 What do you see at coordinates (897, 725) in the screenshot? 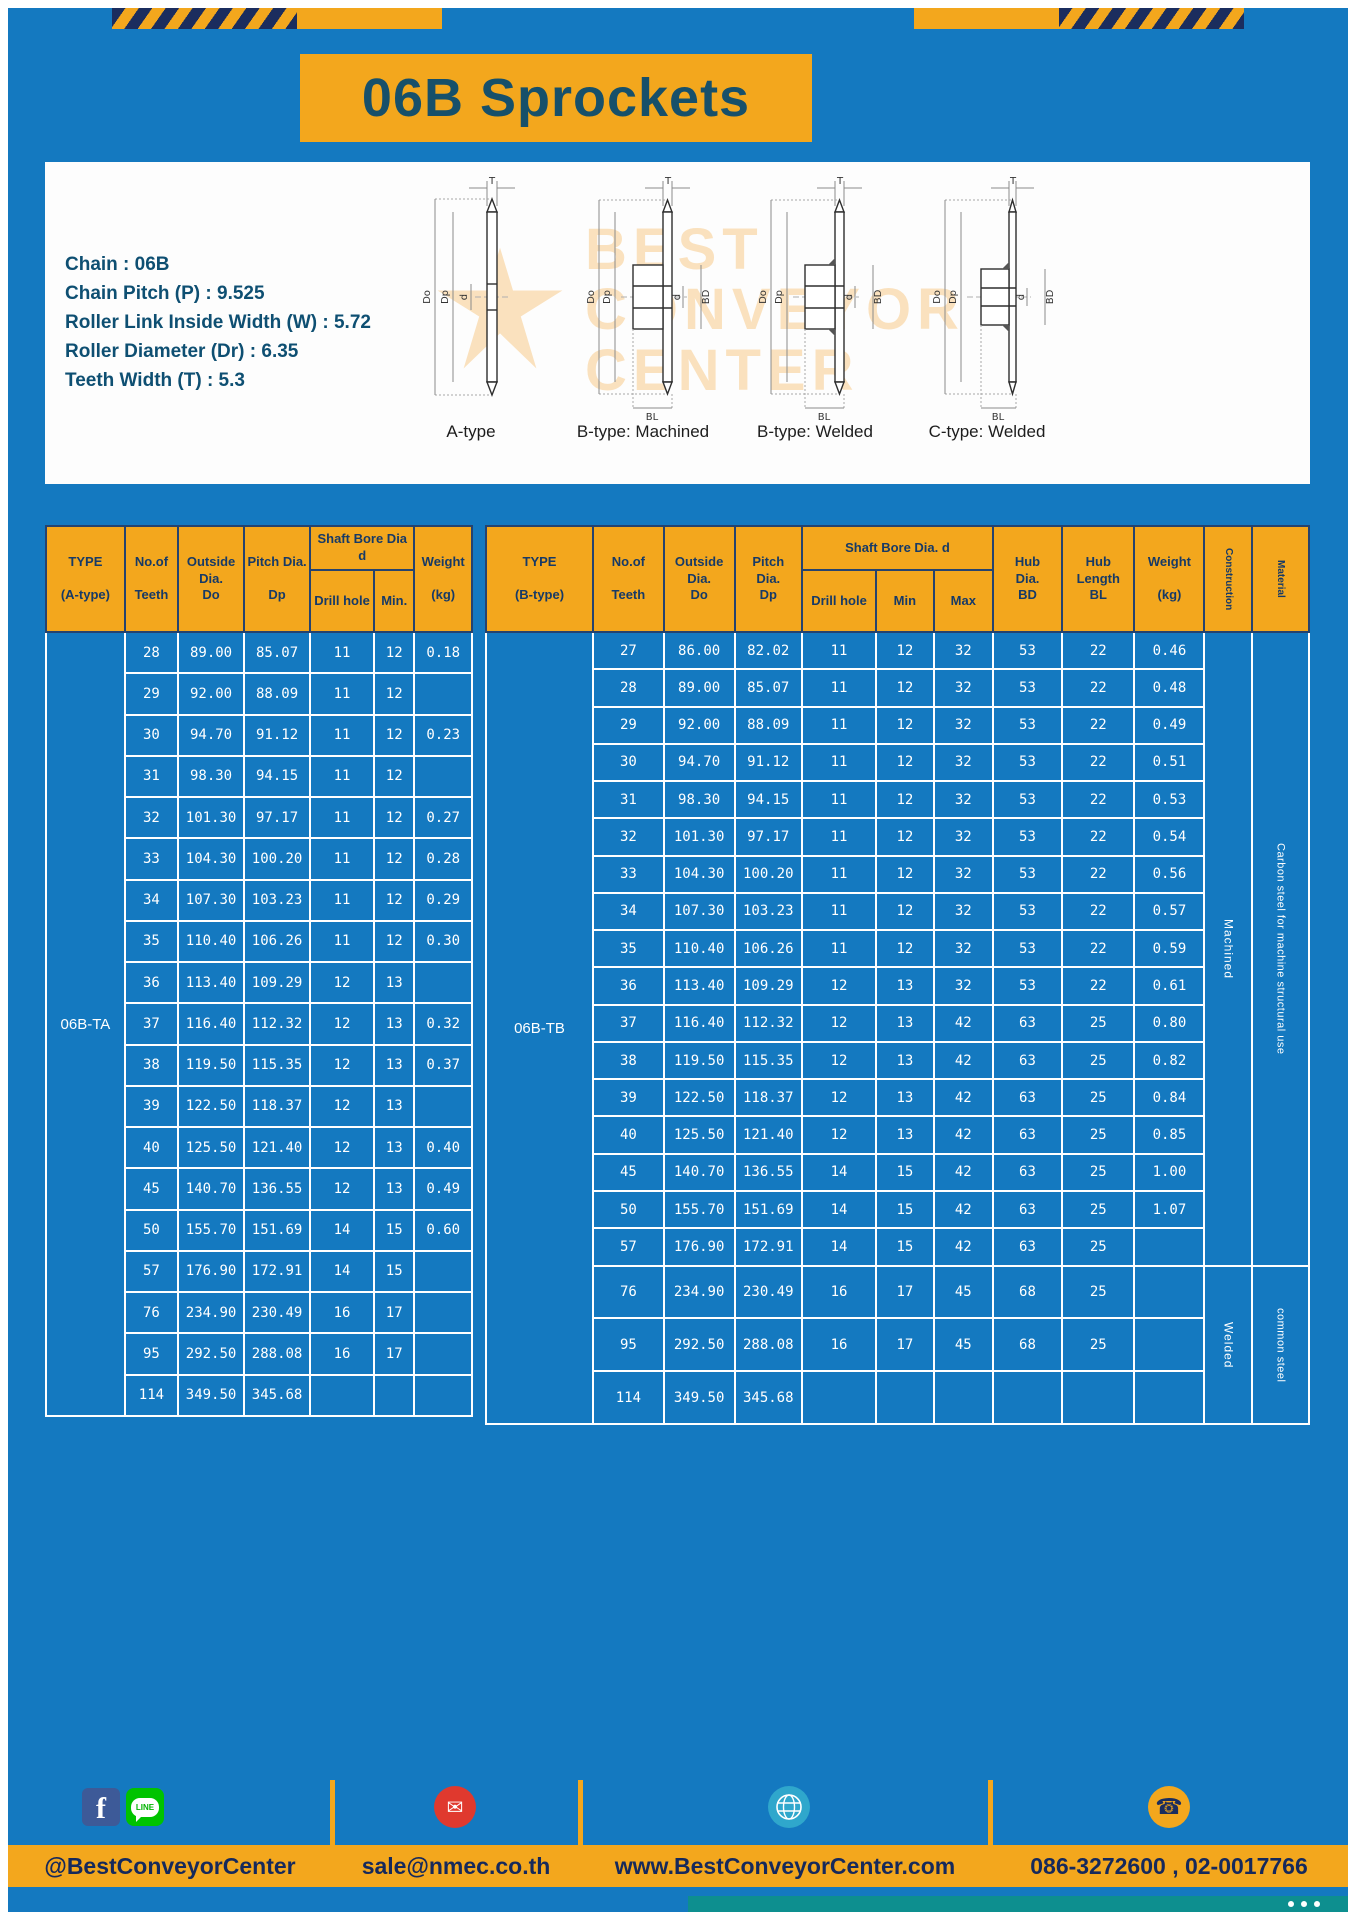
I see `table-row: 29 92.00 88.09 11 12 32 53 22 0.49` at bounding box center [897, 725].